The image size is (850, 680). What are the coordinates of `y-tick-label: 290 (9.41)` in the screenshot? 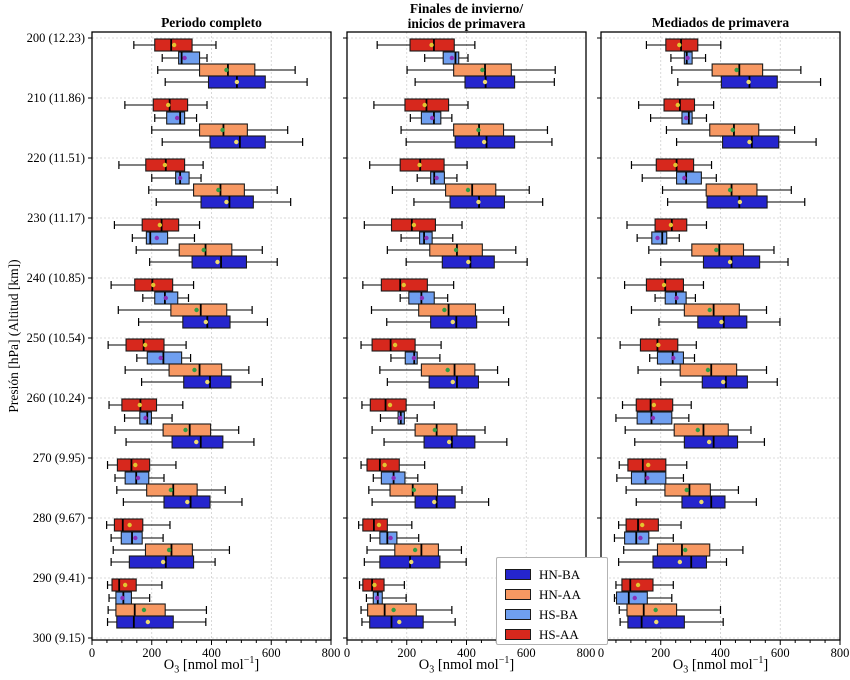 It's located at (59, 578).